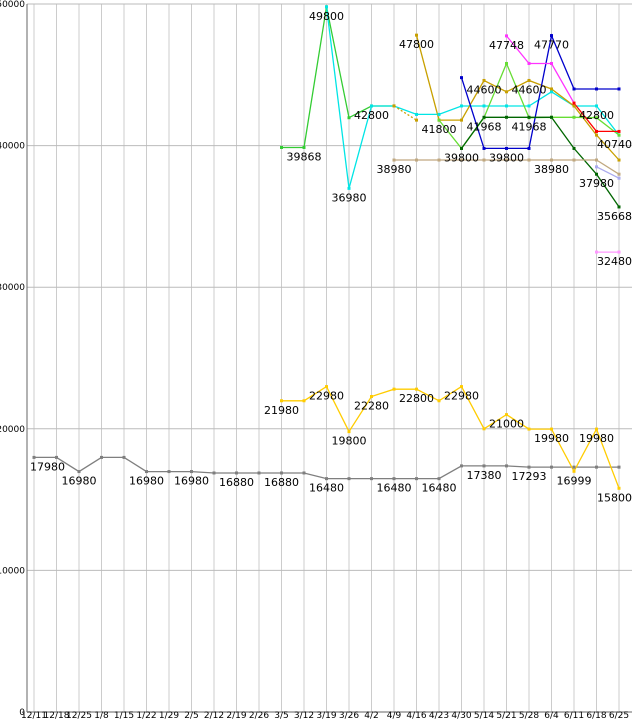  I want to click on x-tick-label: 4/23, so click(439, 715).